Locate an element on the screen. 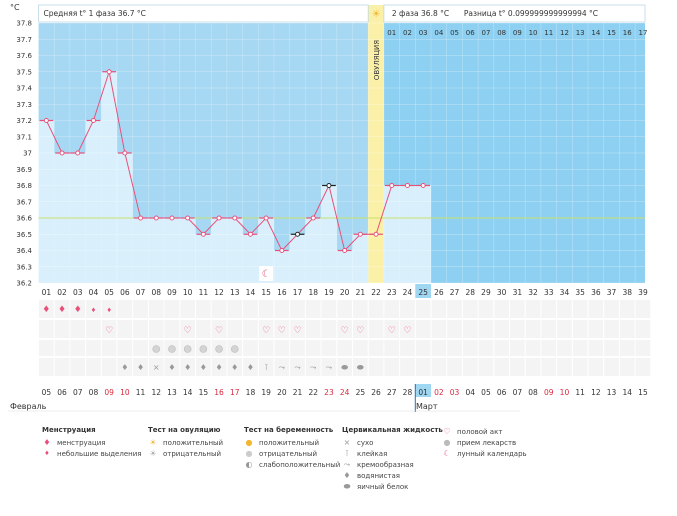  phase2-day-label: 10 is located at coordinates (533, 33).